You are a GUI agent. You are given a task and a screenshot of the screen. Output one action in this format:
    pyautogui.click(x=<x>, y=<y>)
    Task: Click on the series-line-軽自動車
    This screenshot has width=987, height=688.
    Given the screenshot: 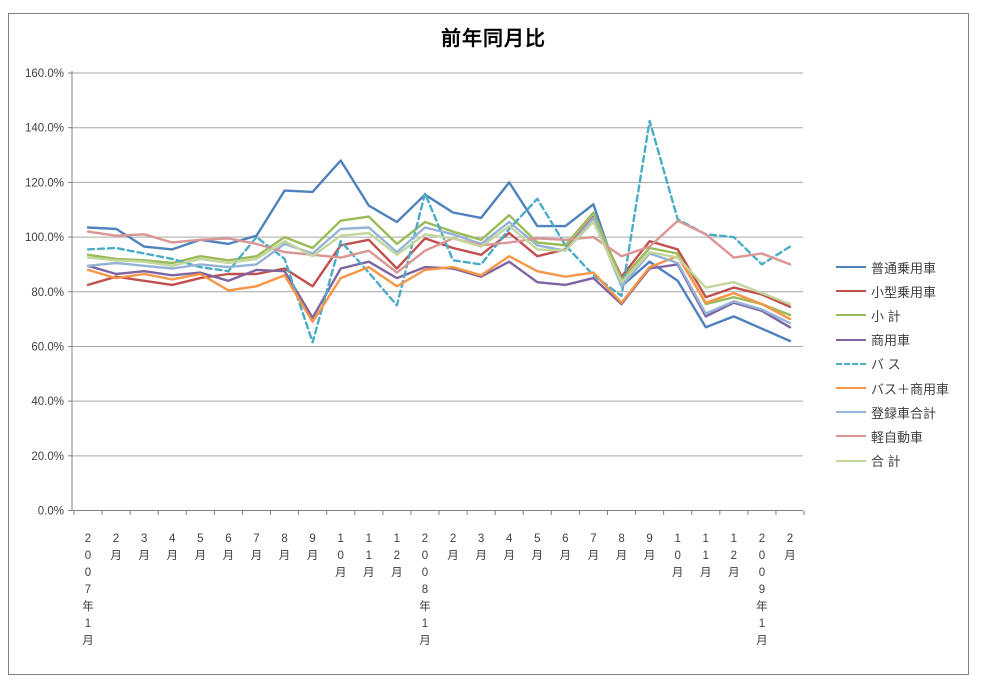 What is the action you would take?
    pyautogui.click(x=439, y=246)
    